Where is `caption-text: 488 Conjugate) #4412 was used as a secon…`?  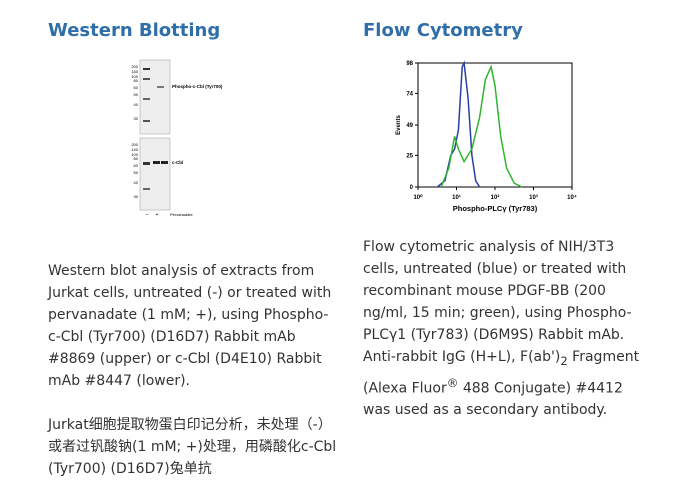 caption-text: 488 Conjugate) #4412 was used as a secon… is located at coordinates (493, 399).